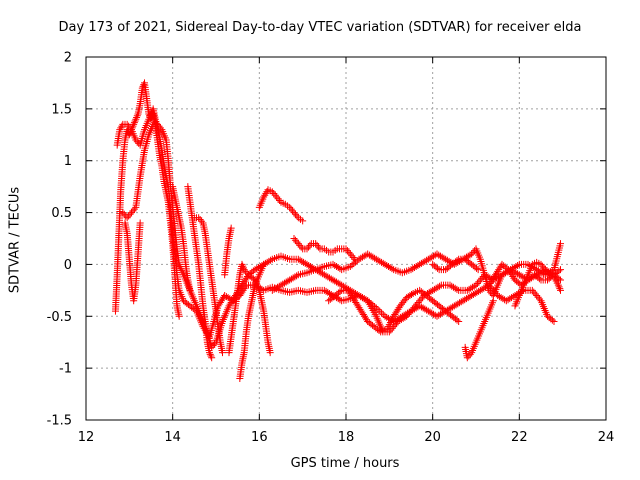  Describe the element at coordinates (59, 317) in the screenshot. I see `y-tick-label: -0.5` at that location.